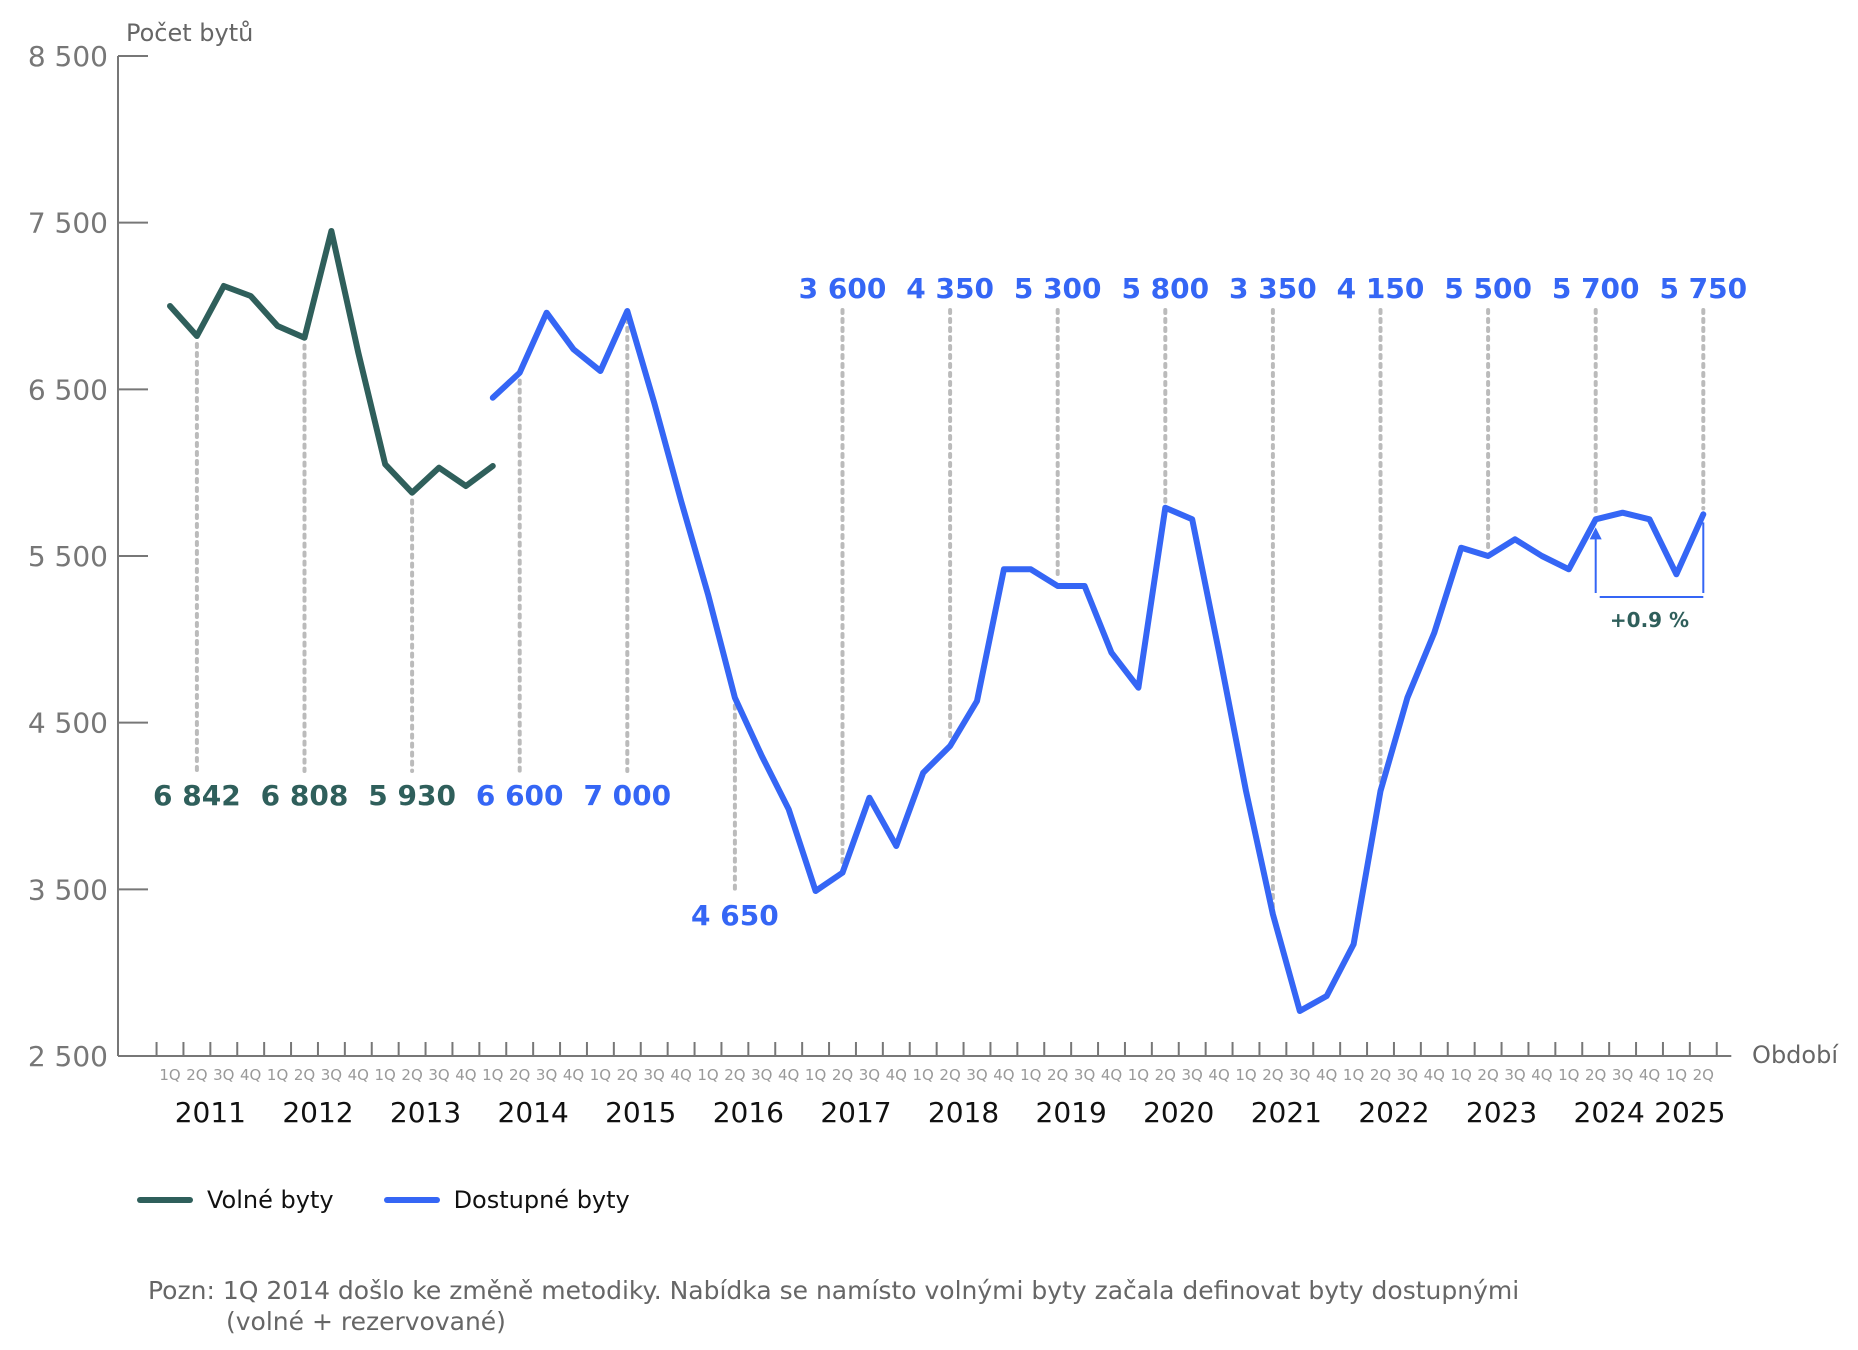 This screenshot has width=1858, height=1350. Describe the element at coordinates (1273, 288) in the screenshot. I see `data-label-top: 3 350` at that location.